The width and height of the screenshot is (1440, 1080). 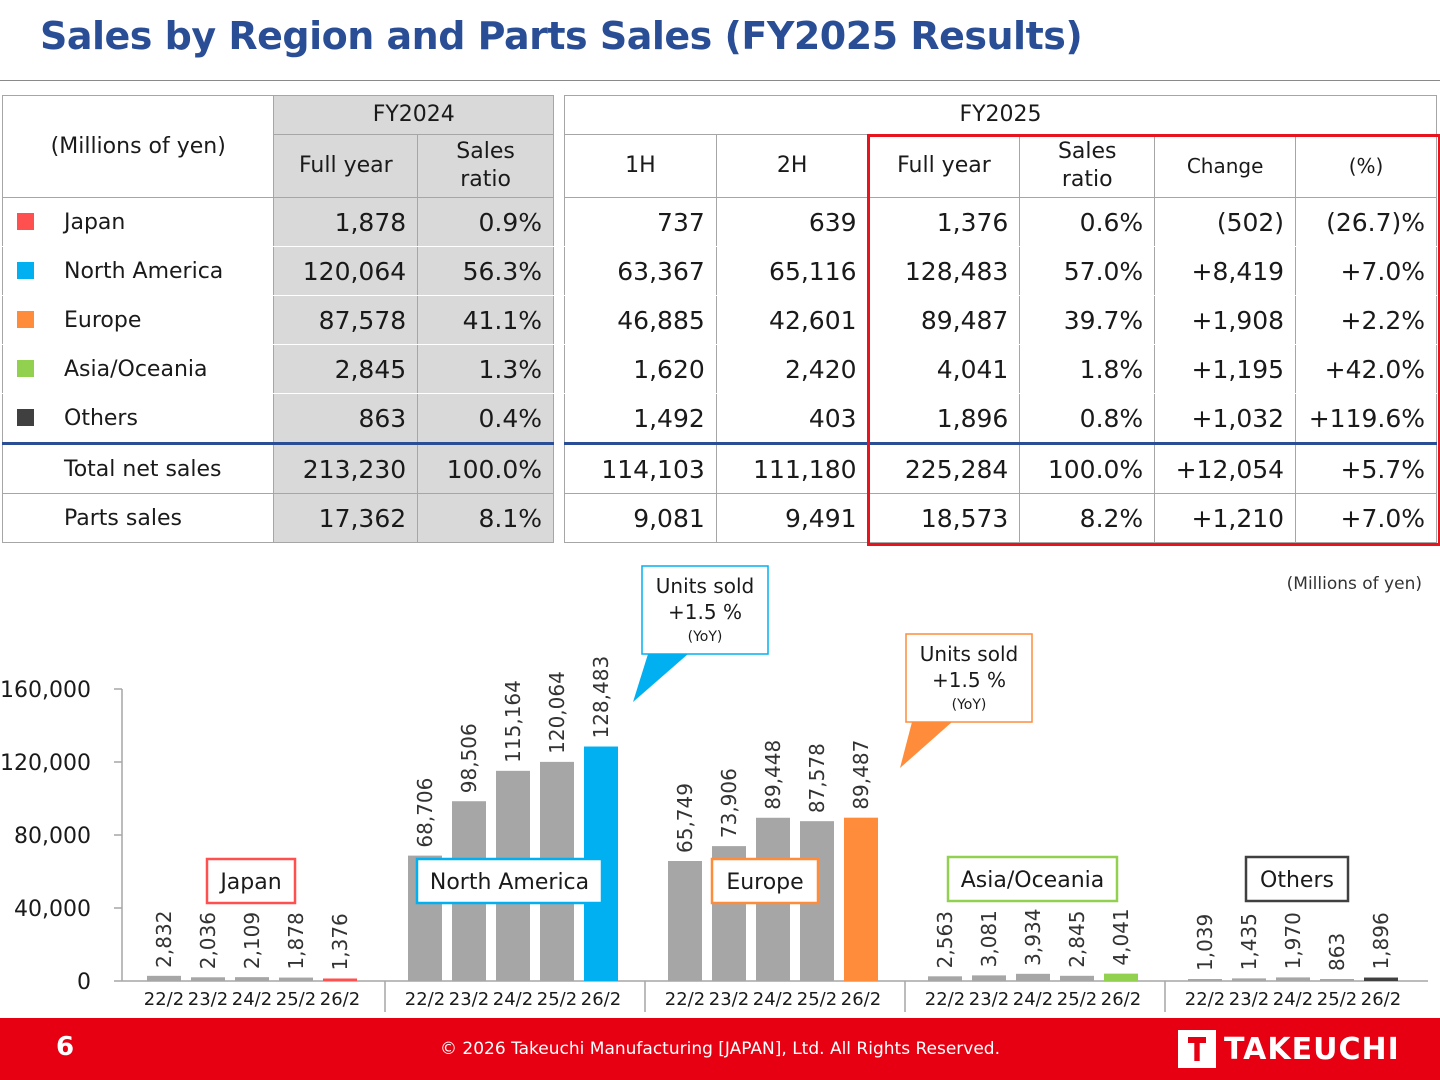 I want to click on logo-mark-icon, so click(x=1197, y=1049).